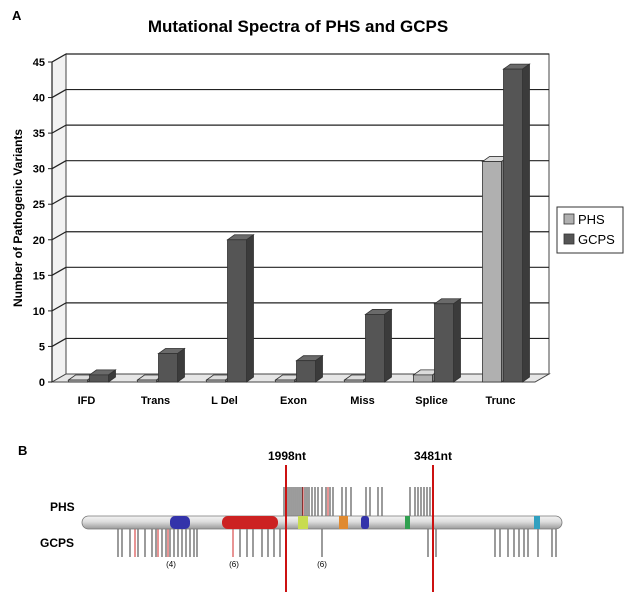  What do you see at coordinates (62, 507) in the screenshot?
I see `row-label-phs: PHS` at bounding box center [62, 507].